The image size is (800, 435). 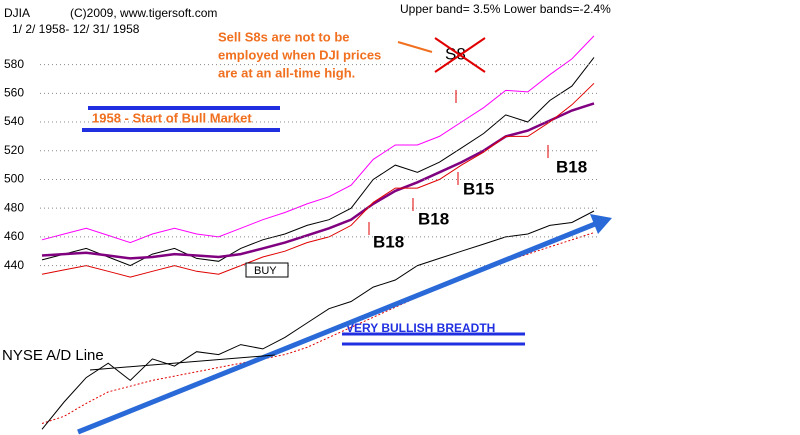 I want to click on y-tick-label: 460, so click(x=14, y=236).